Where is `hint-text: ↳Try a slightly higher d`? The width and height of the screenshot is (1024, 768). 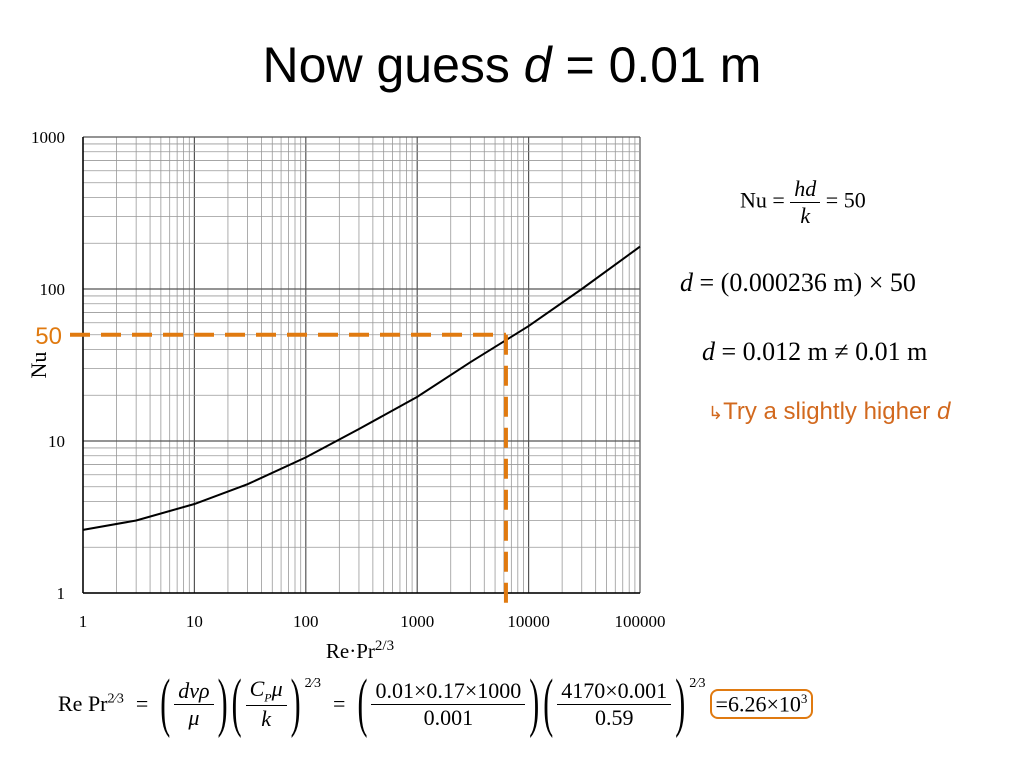
hint-text: ↳Try a slightly higher d is located at coordinates (829, 411).